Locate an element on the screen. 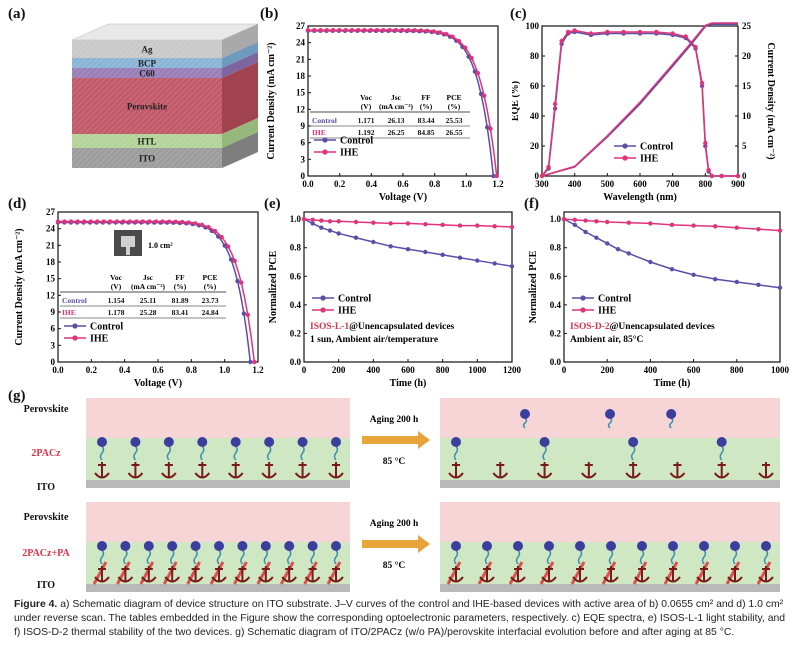 The width and height of the screenshot is (800, 657). table-cell: 25.28 is located at coordinates (148, 312).